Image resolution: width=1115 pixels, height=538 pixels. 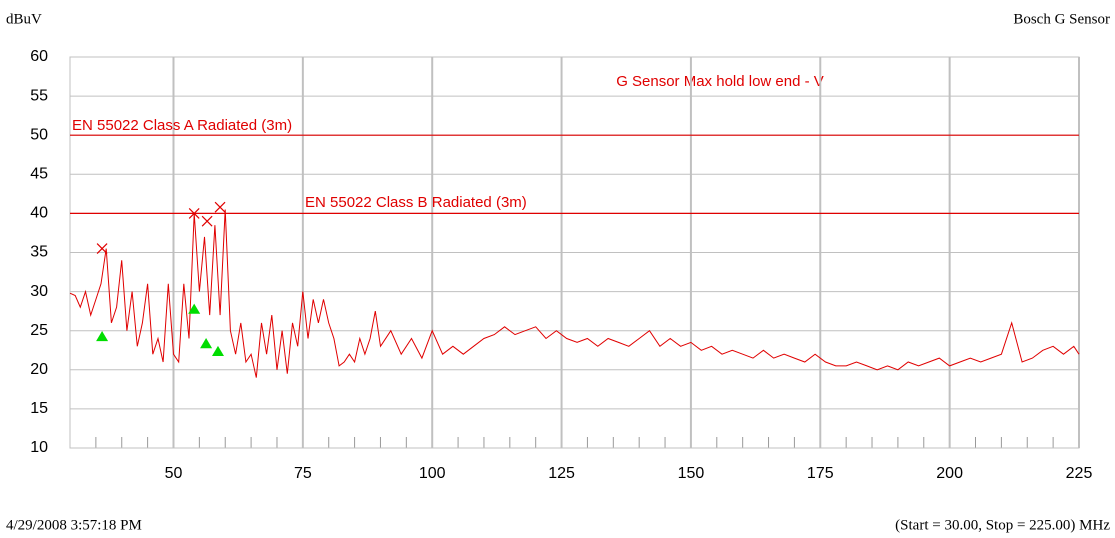 I want to click on footer-right: (Start = 30.00, Stop = 225.00) MHz, so click(x=1002, y=525).